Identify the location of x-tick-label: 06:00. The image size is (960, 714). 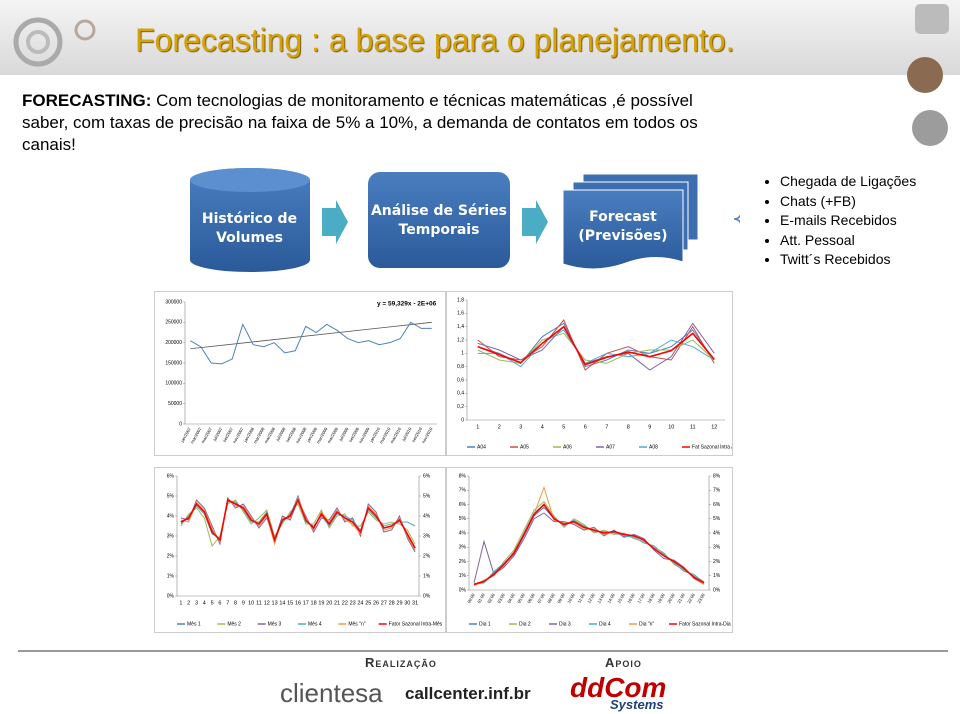
(531, 598).